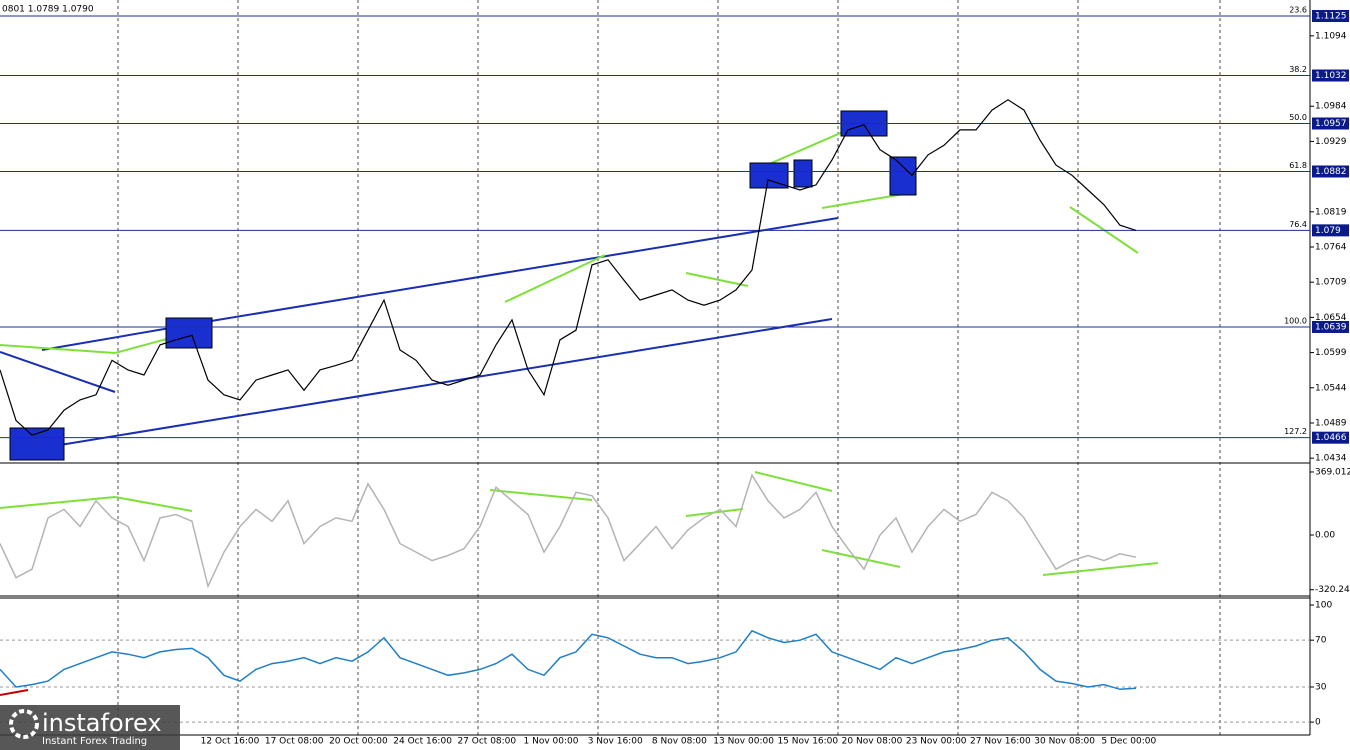 The height and width of the screenshot is (750, 1350). I want to click on fib-price-label: 1.1125, so click(1331, 16).